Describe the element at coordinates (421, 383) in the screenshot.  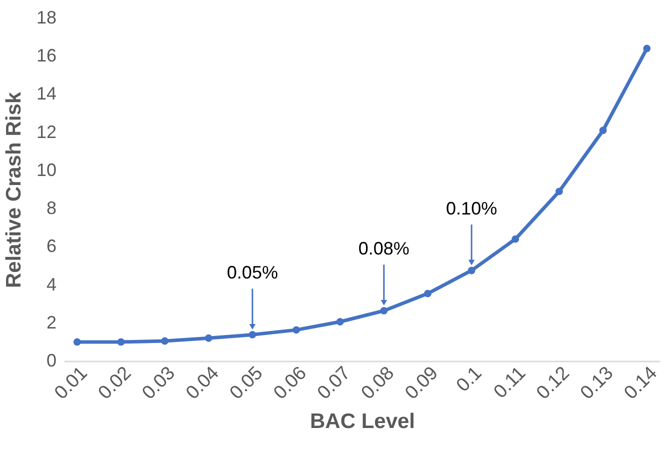
I see `x-tick-label: 0.09` at that location.